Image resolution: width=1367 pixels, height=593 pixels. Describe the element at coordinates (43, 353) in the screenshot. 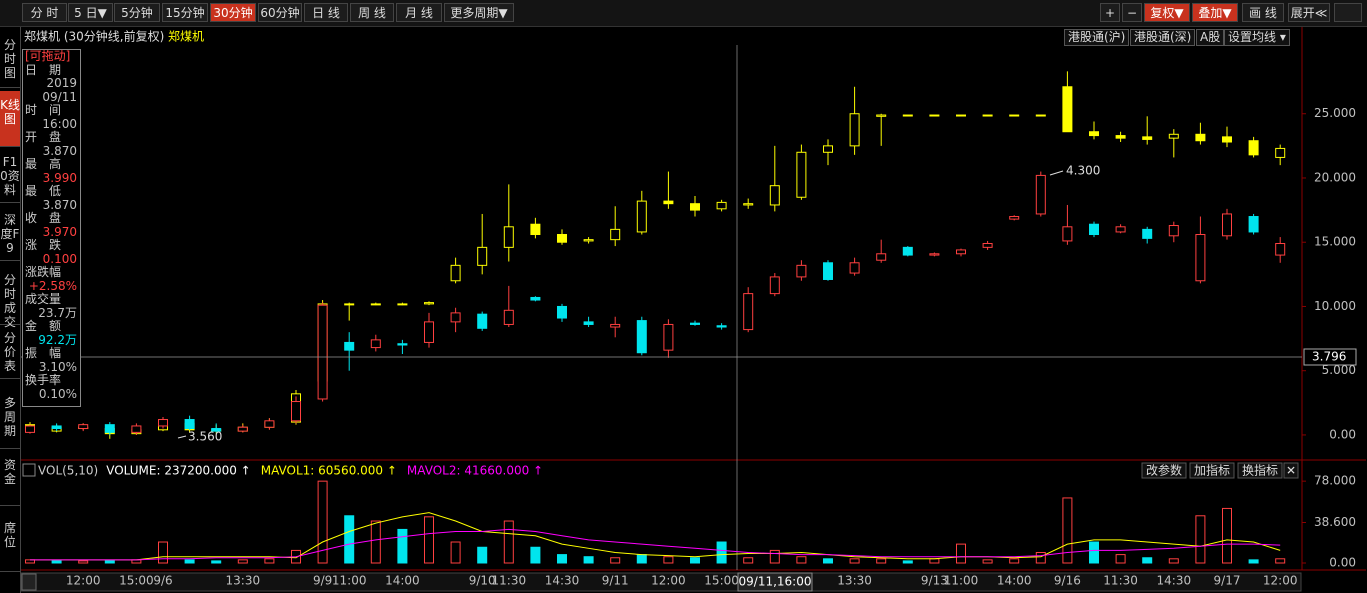

I see `info-label: 振 幅` at that location.